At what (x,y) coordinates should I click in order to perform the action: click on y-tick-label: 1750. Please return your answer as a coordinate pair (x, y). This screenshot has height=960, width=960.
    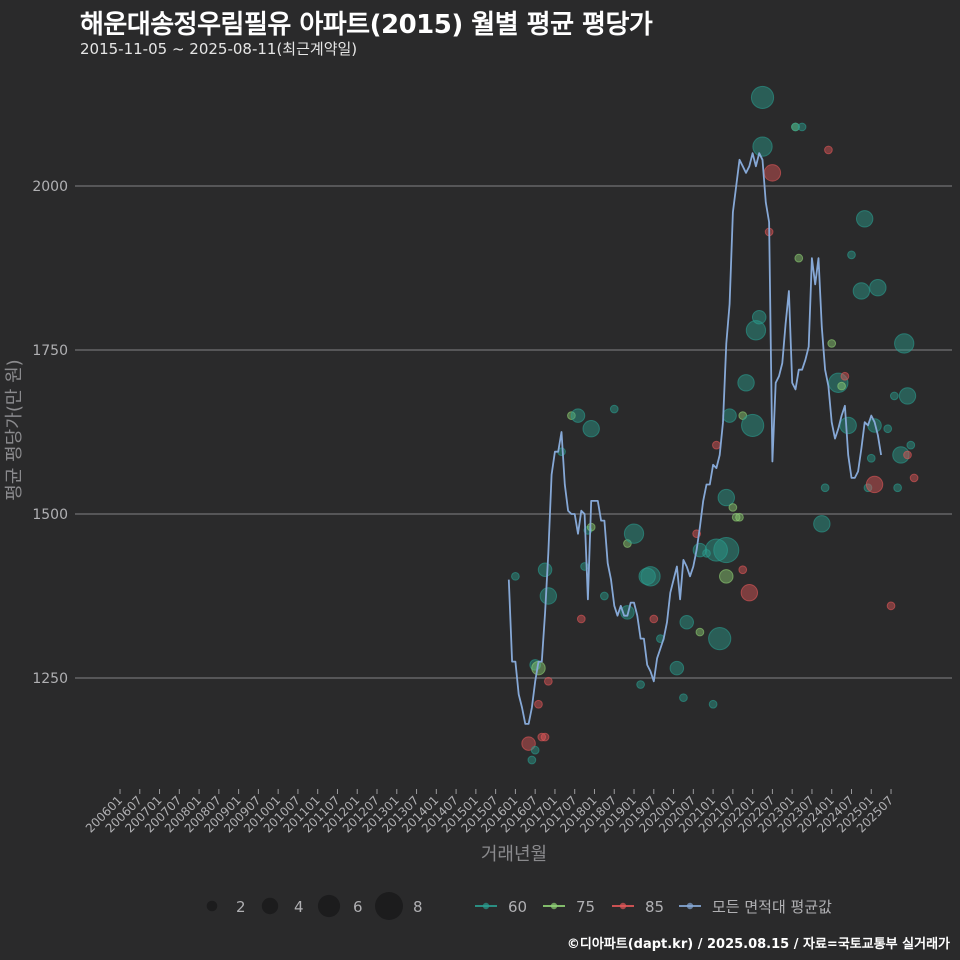
    Looking at the image, I should click on (50, 351).